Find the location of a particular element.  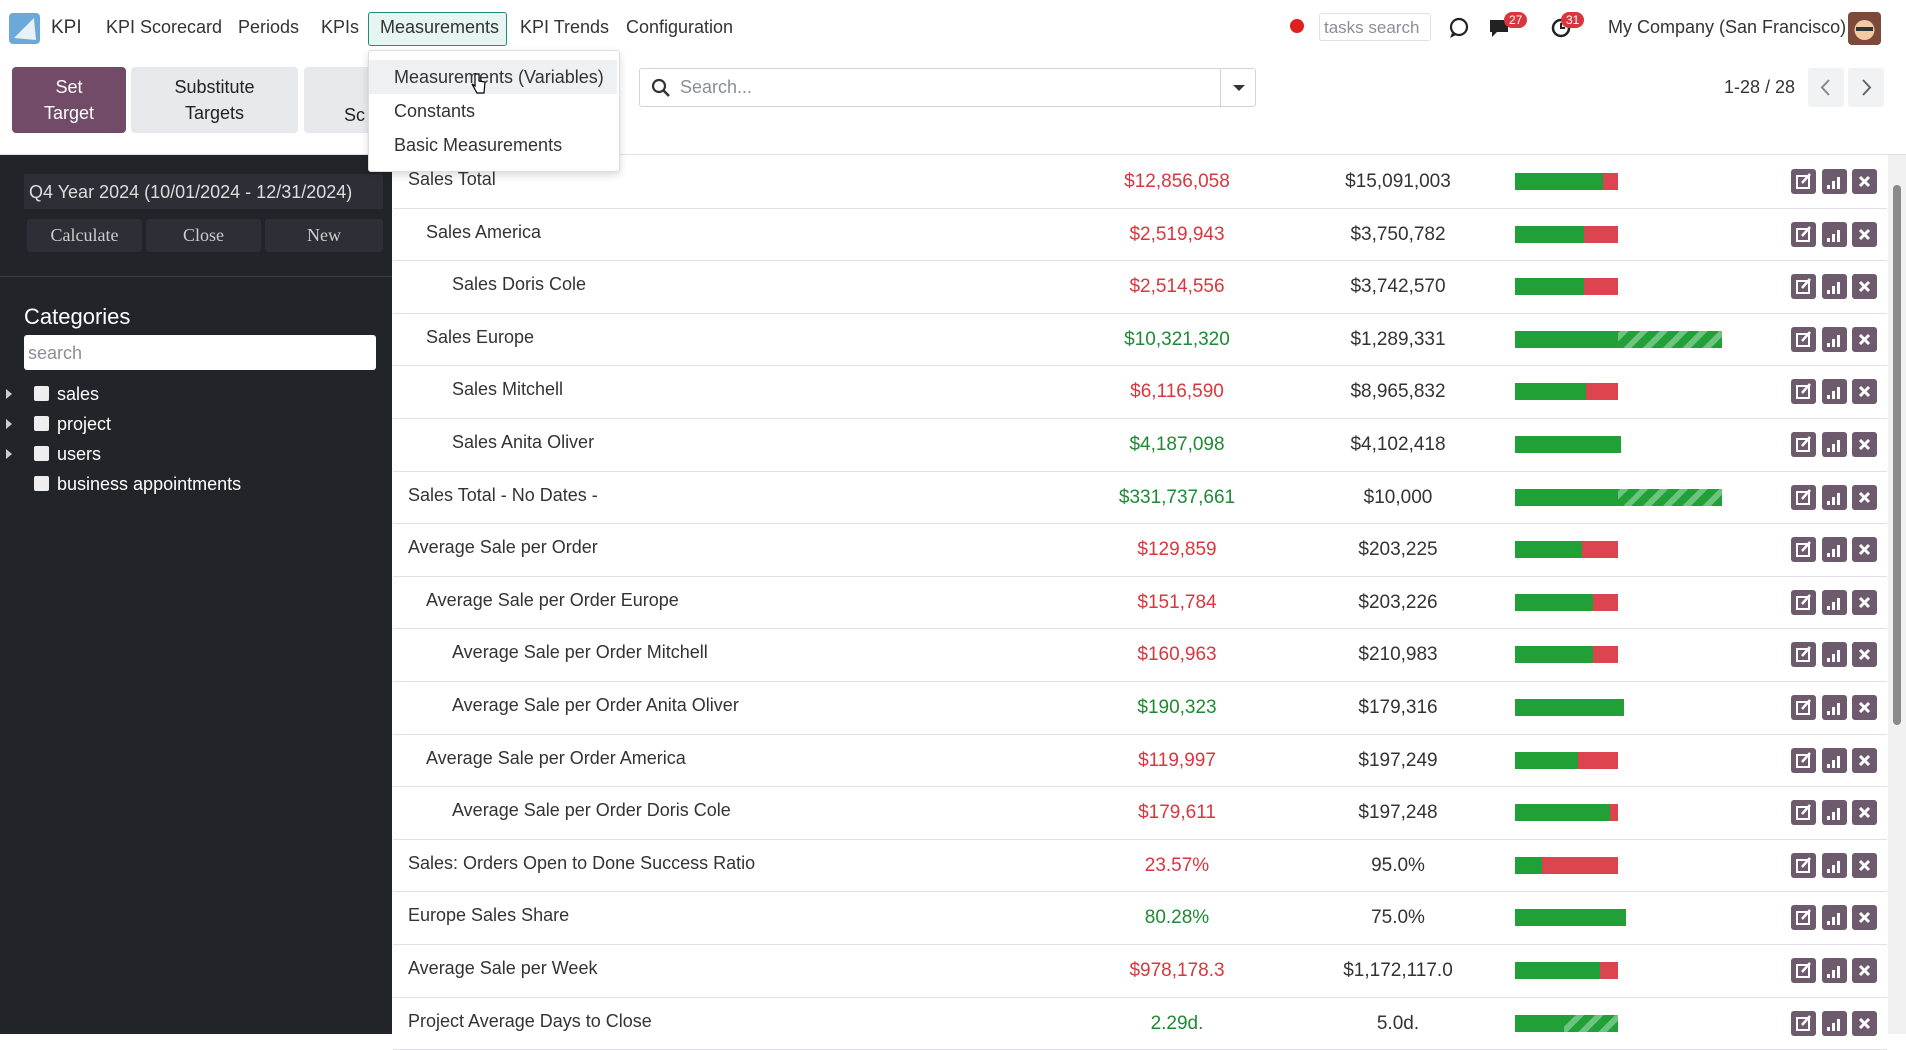

set-target-button: Set Target is located at coordinates (69, 100).